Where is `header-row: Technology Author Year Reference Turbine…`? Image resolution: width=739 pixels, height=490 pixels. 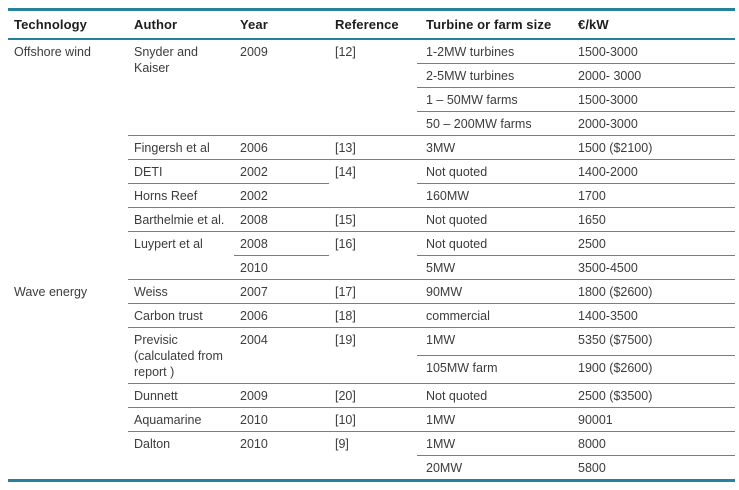 header-row: Technology Author Year Reference Turbine… is located at coordinates (371, 24).